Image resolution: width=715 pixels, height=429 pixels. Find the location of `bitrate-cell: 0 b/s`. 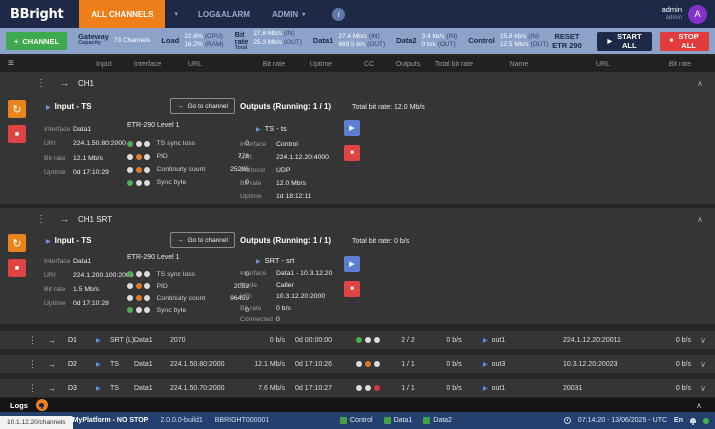

bitrate-cell: 0 b/s is located at coordinates (277, 340).